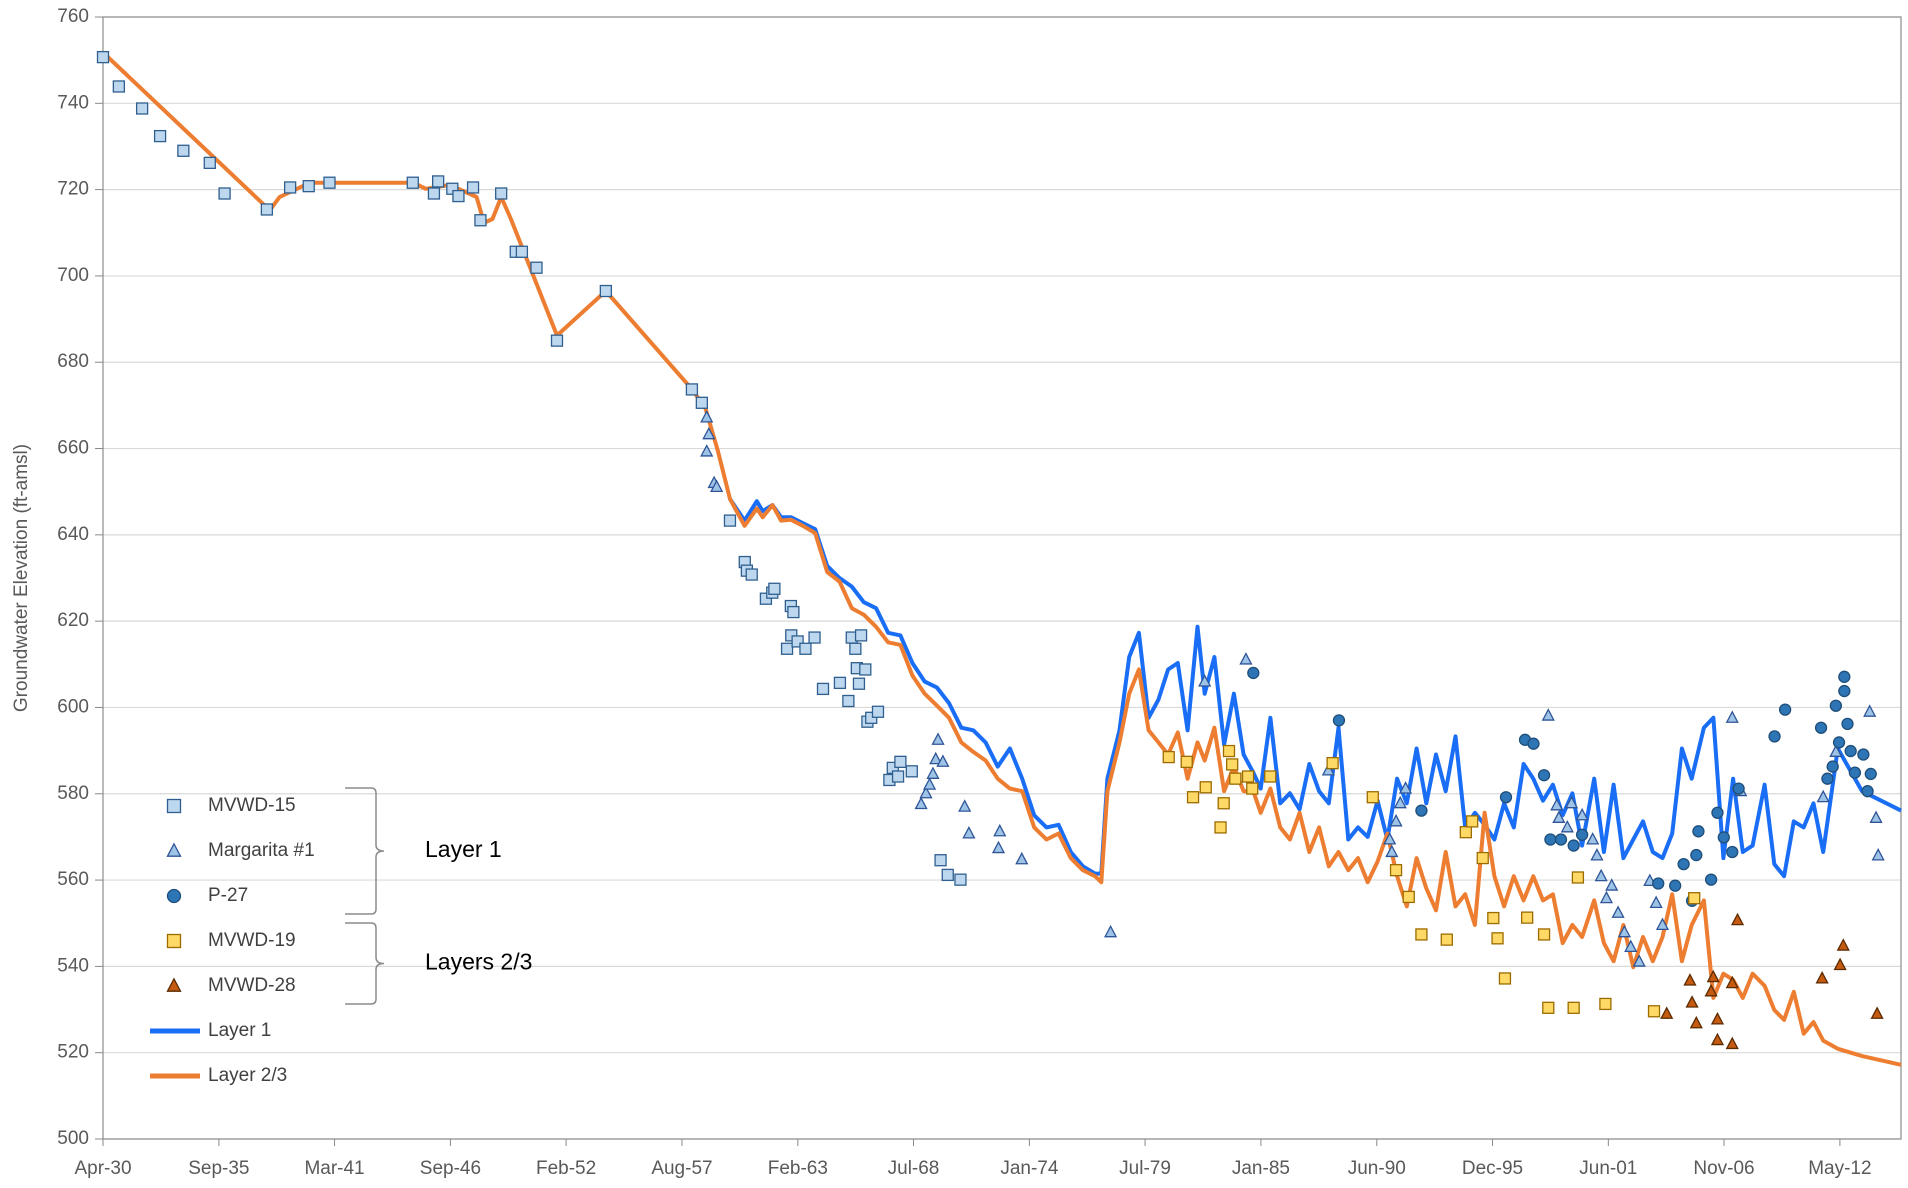  Describe the element at coordinates (1492, 1168) in the screenshot. I see `x-tick-label: Dec-95` at that location.